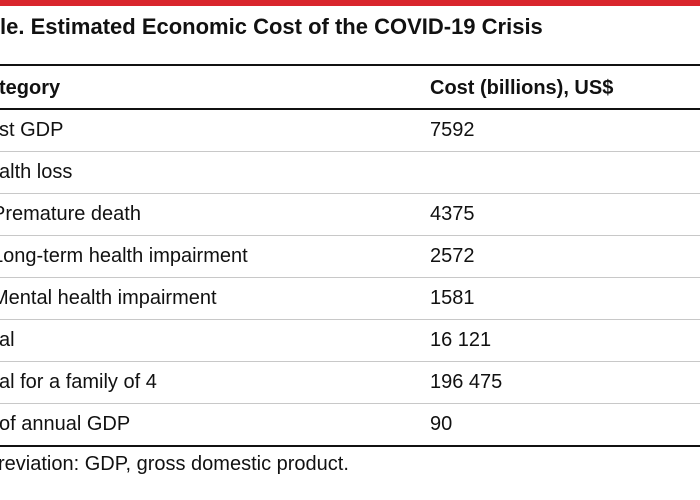 The image size is (700, 500). I want to click on table-row: Long-term health impairment 2572, so click(350, 257).